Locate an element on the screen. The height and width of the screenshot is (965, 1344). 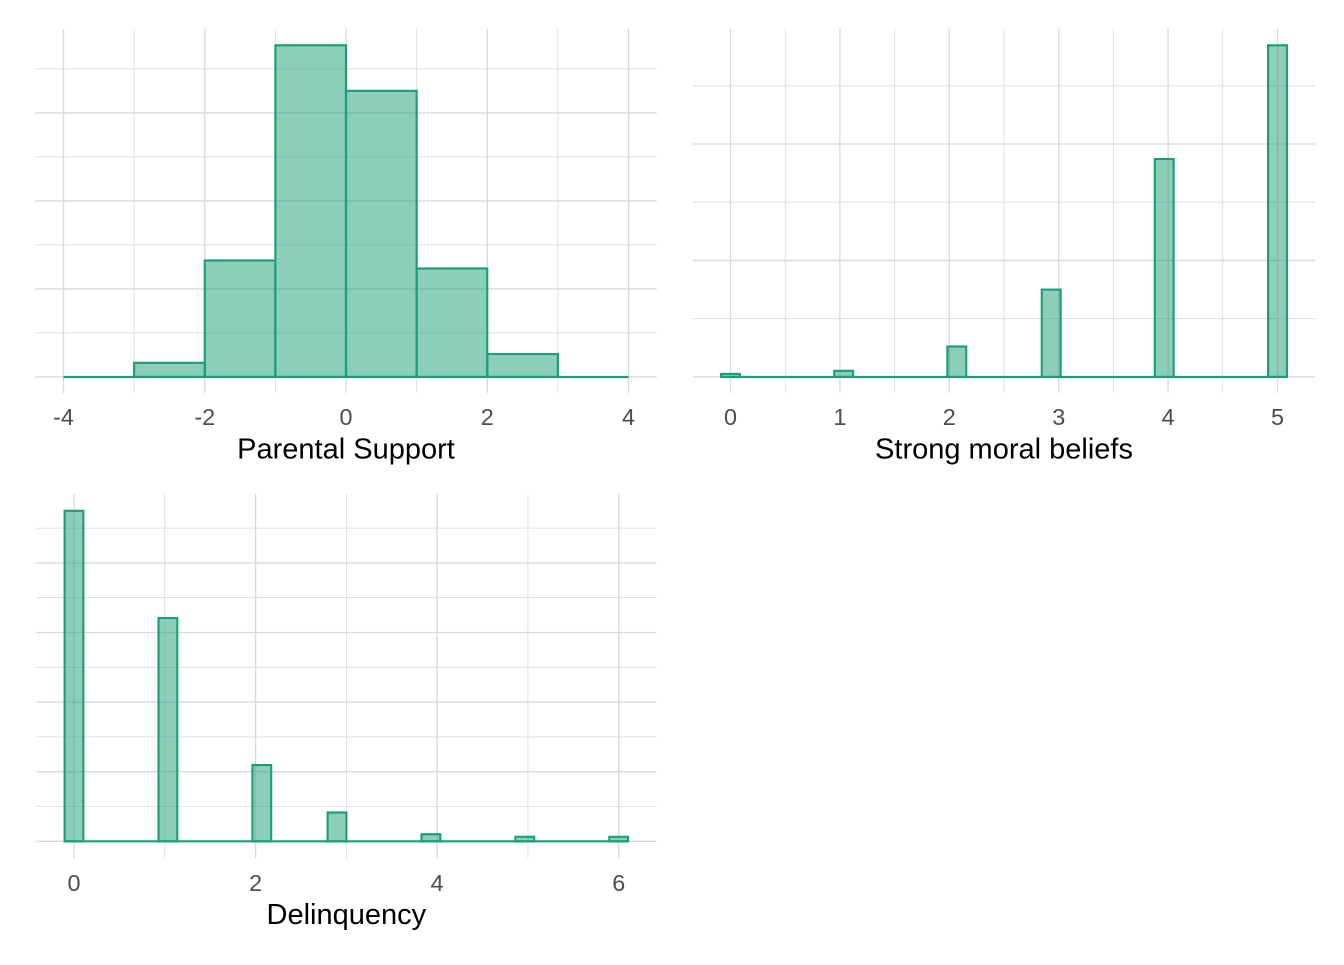
svg-text: 3 is located at coordinates (1058, 417).